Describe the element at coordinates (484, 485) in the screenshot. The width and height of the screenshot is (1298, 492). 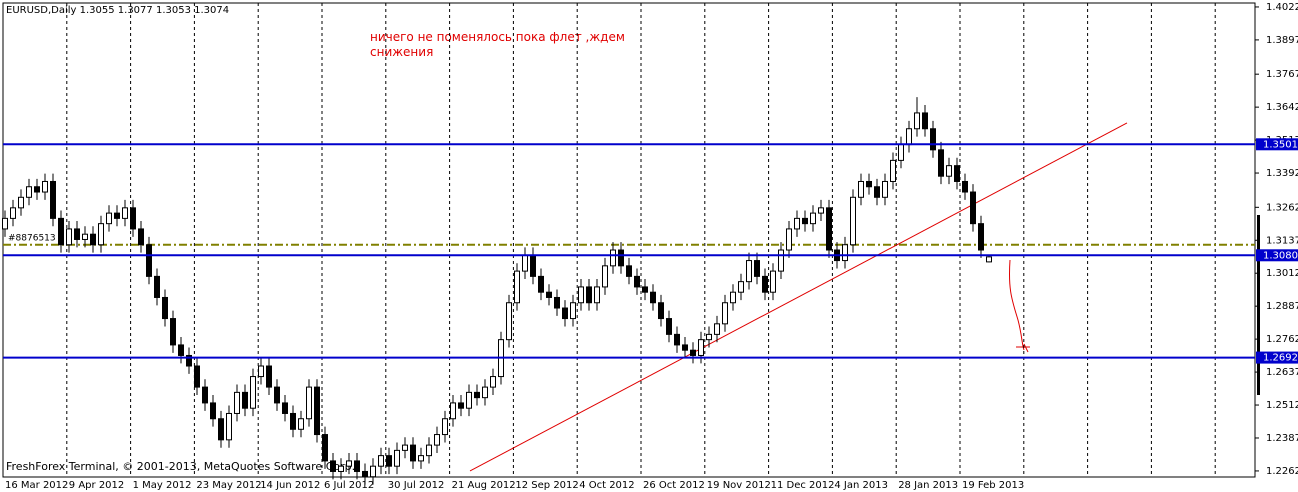
I see `x-tick-label: 21 Aug 2012` at that location.